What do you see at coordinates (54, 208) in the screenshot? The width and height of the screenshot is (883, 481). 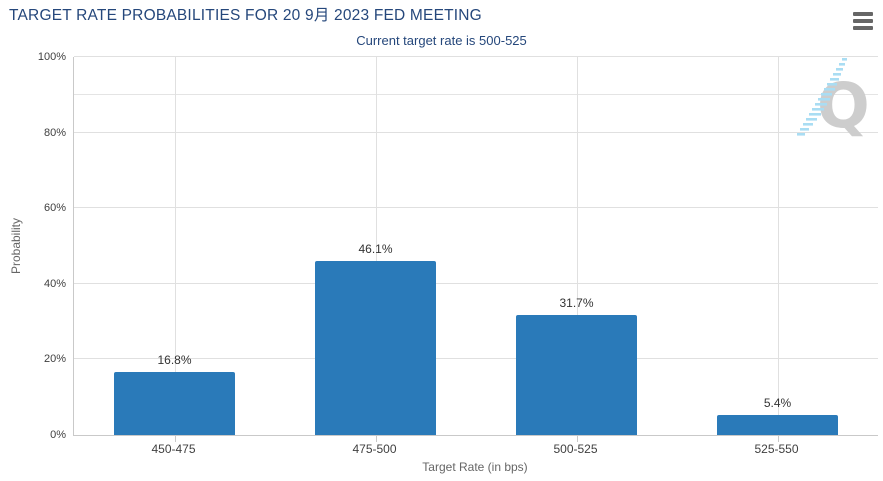 I see `y-axis-tick-label: 60%` at bounding box center [54, 208].